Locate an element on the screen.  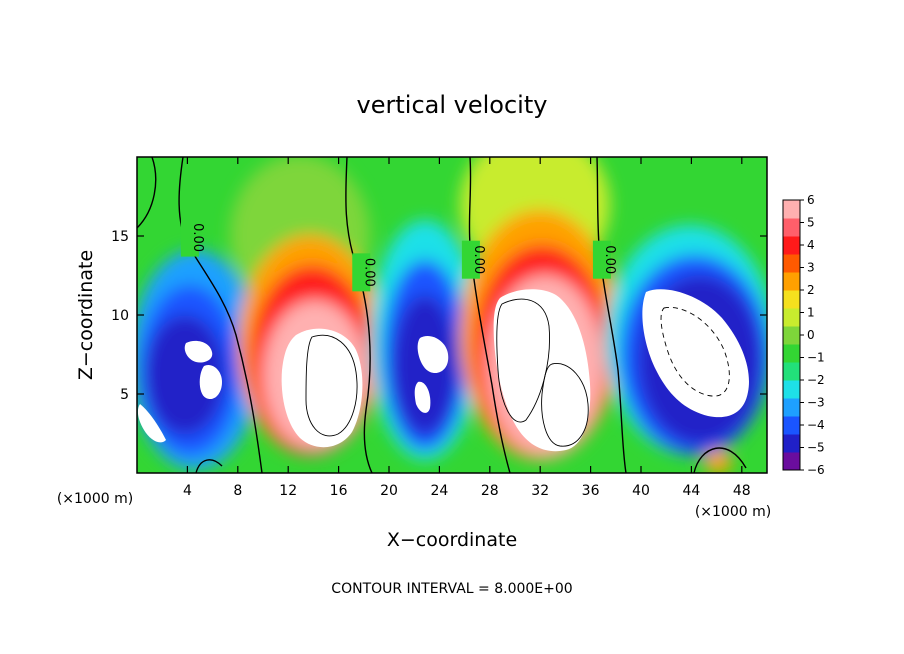
zero-contour-f is located at coordinates (209, 466).